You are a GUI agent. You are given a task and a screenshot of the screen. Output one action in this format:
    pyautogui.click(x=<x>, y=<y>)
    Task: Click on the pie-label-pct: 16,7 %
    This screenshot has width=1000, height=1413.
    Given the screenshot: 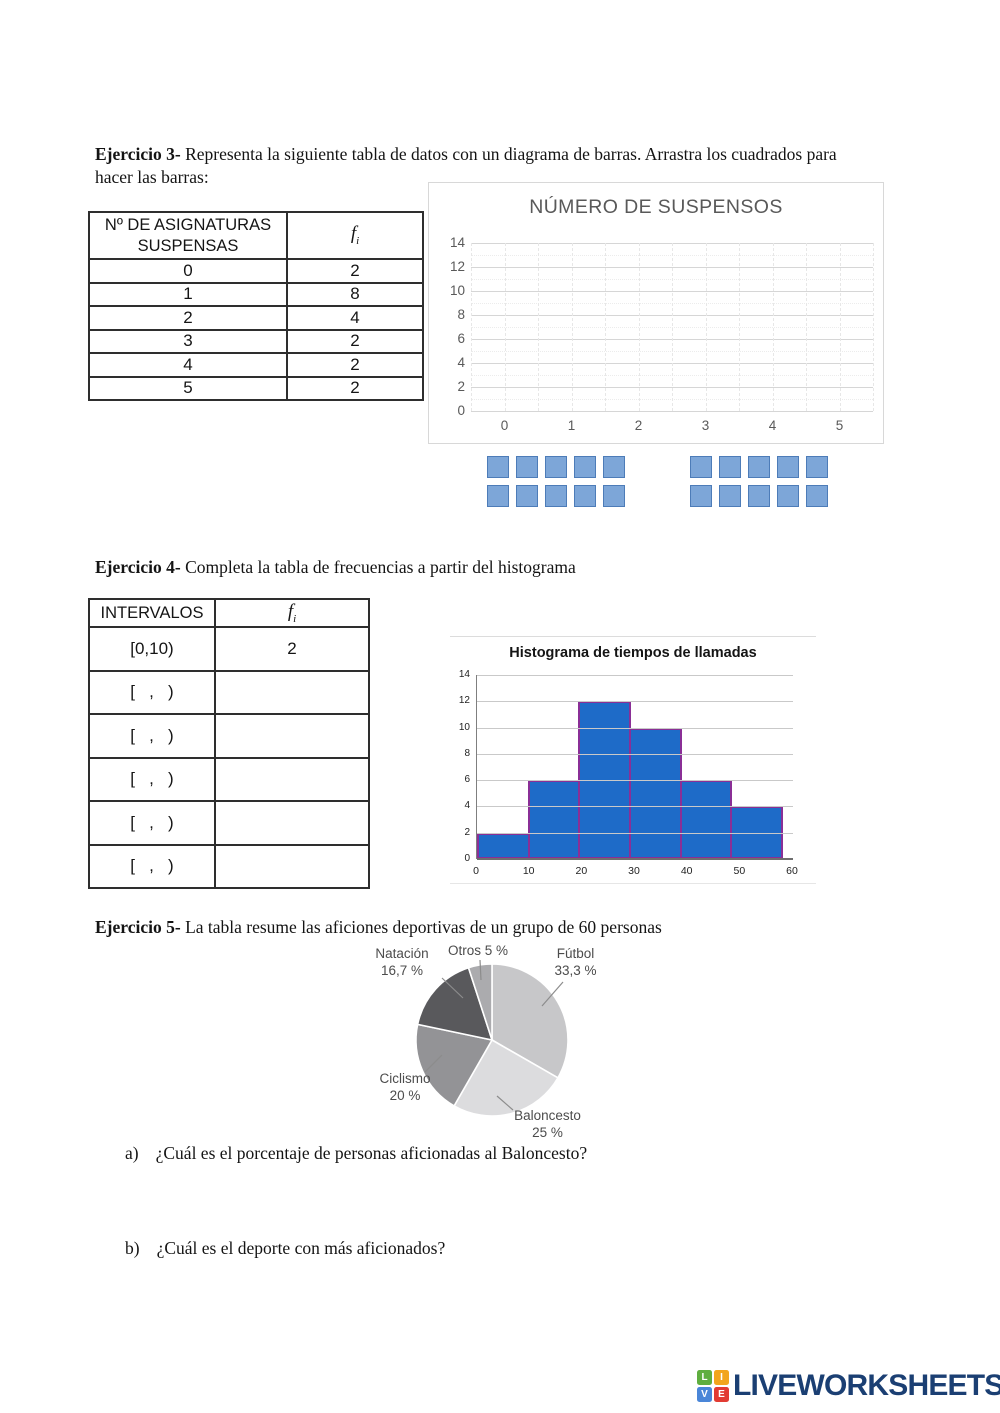 What is the action you would take?
    pyautogui.click(x=402, y=970)
    